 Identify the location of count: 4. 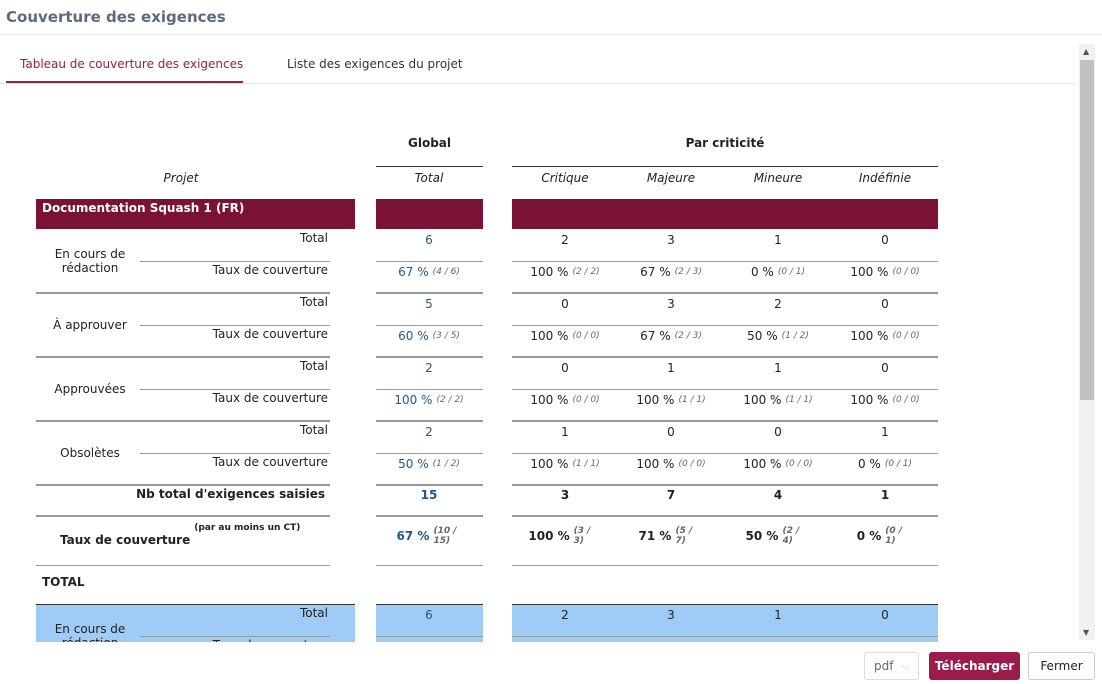
(778, 495).